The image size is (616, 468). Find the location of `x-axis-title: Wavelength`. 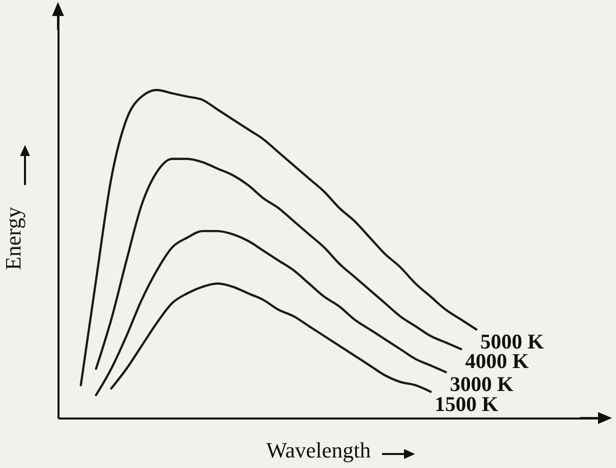

x-axis-title: Wavelength is located at coordinates (318, 450).